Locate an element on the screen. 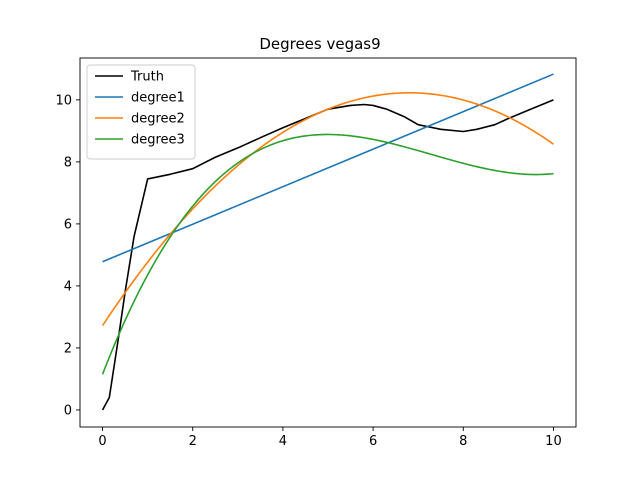  x-tick-label: 4 is located at coordinates (283, 441).